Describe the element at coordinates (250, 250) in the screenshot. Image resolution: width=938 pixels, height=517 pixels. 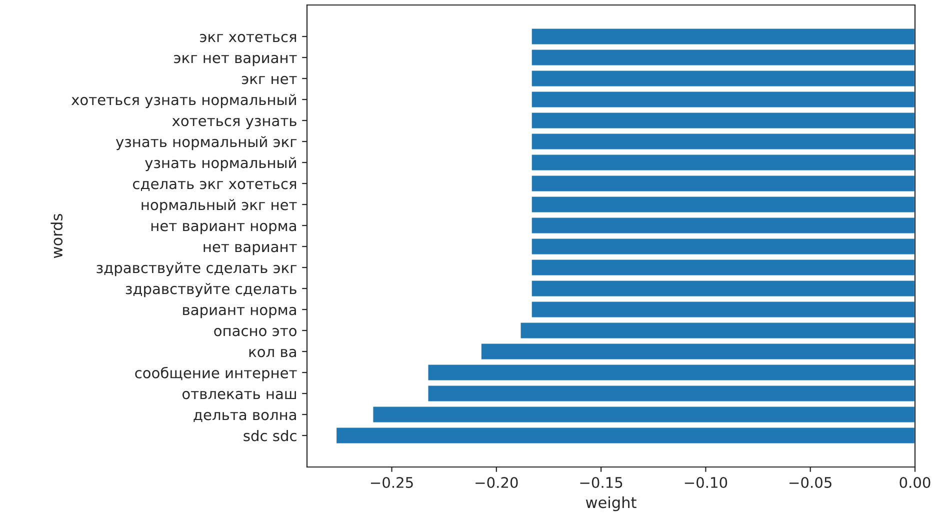
I see `y-tick-label: нет вариант` at that location.